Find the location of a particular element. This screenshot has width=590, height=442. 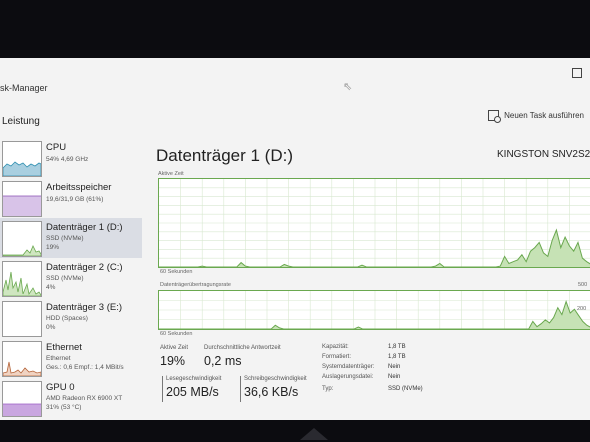

sidebar-item-label: Datenträger 1 (D:) is located at coordinates (84, 227).